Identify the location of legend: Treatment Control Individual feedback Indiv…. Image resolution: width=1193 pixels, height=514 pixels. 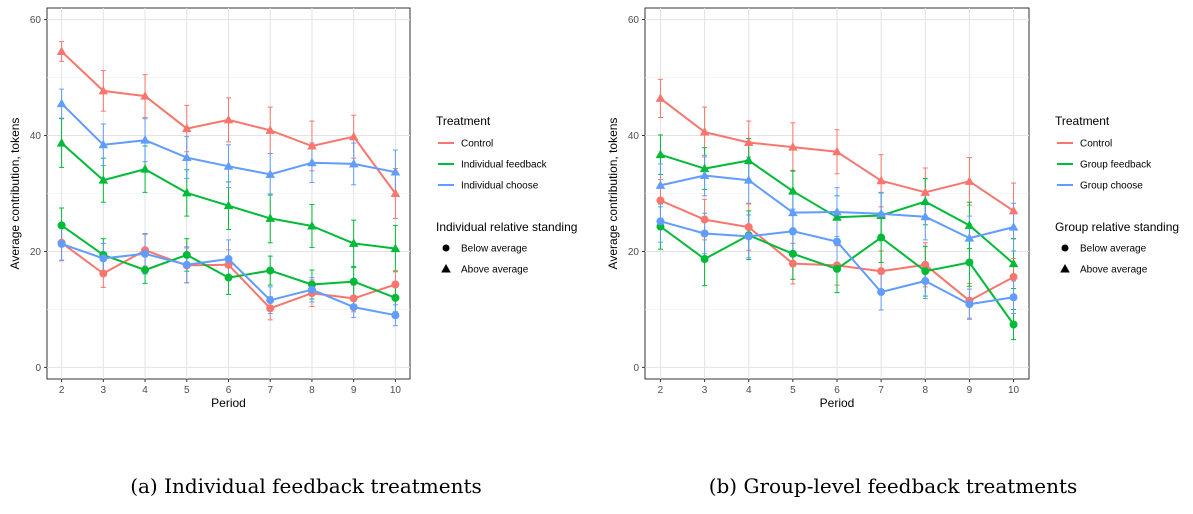
(506, 195).